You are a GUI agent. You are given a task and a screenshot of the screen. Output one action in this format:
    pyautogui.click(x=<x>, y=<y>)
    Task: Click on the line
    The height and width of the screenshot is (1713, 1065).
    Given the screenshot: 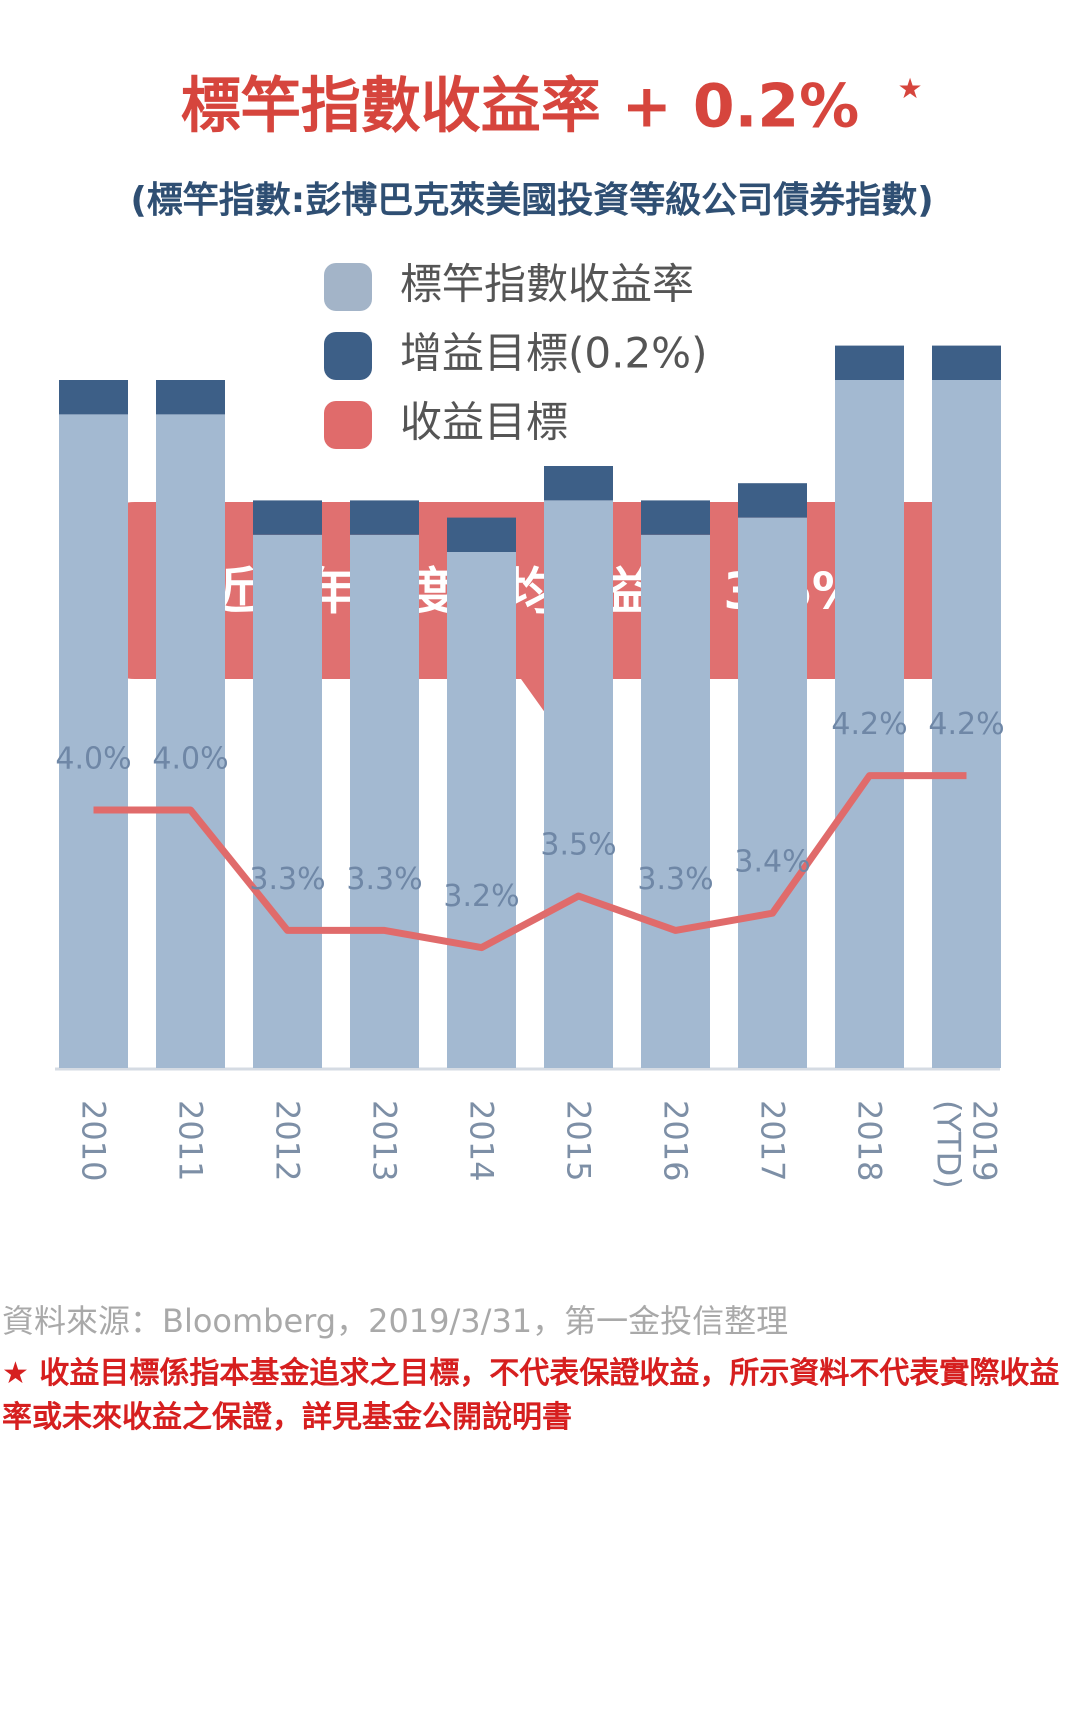 What is the action you would take?
    pyautogui.click(x=530, y=862)
    